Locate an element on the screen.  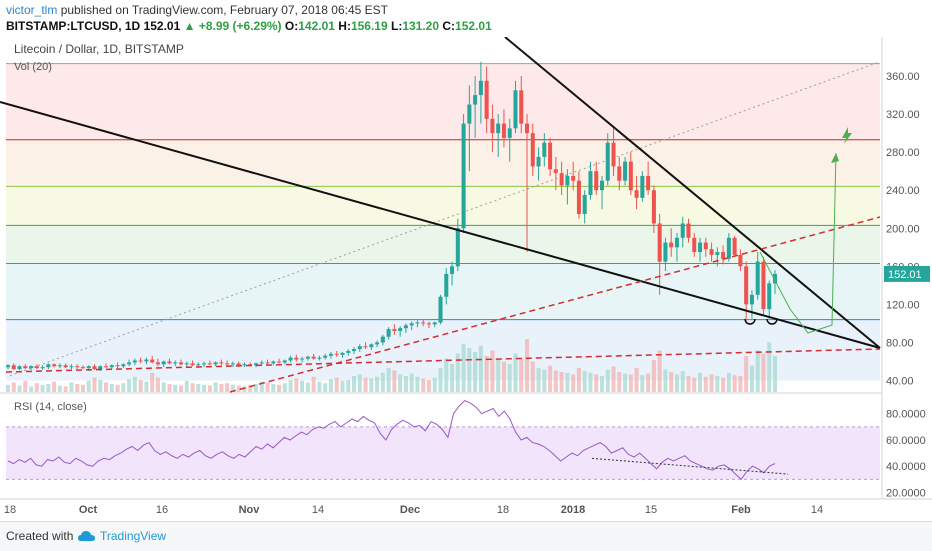
price-tick-label: 280.00 is located at coordinates (903, 153).